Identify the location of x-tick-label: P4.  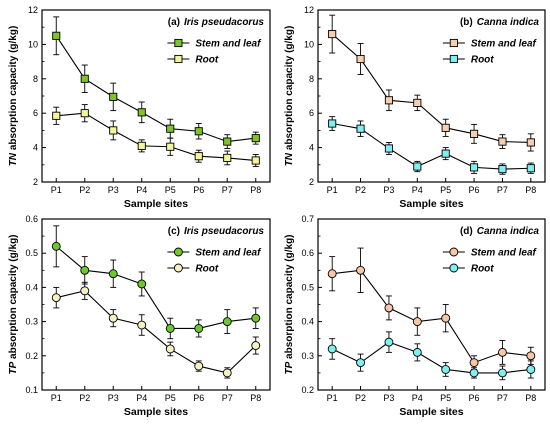
(417, 398).